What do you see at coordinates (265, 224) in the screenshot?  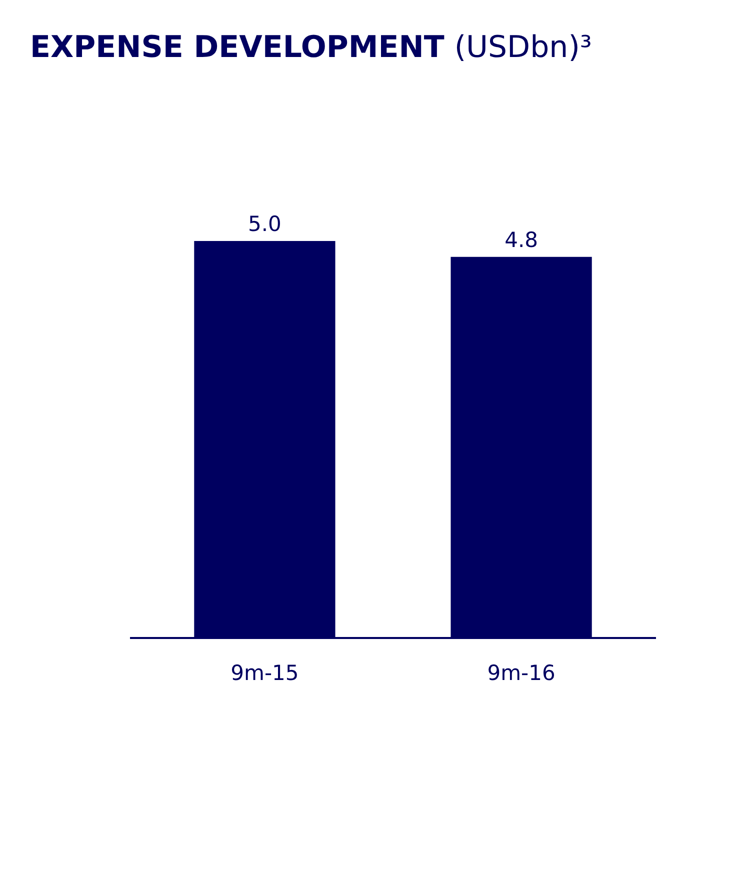 I see `data-label: 5.0` at bounding box center [265, 224].